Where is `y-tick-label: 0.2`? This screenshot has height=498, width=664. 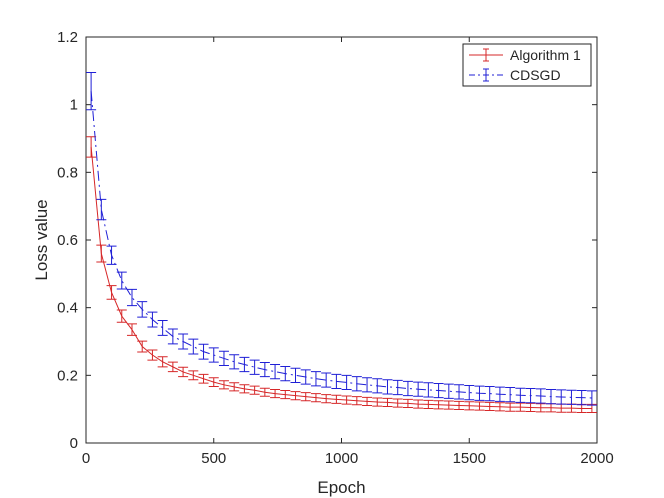 y-tick-label: 0.2 is located at coordinates (67, 375).